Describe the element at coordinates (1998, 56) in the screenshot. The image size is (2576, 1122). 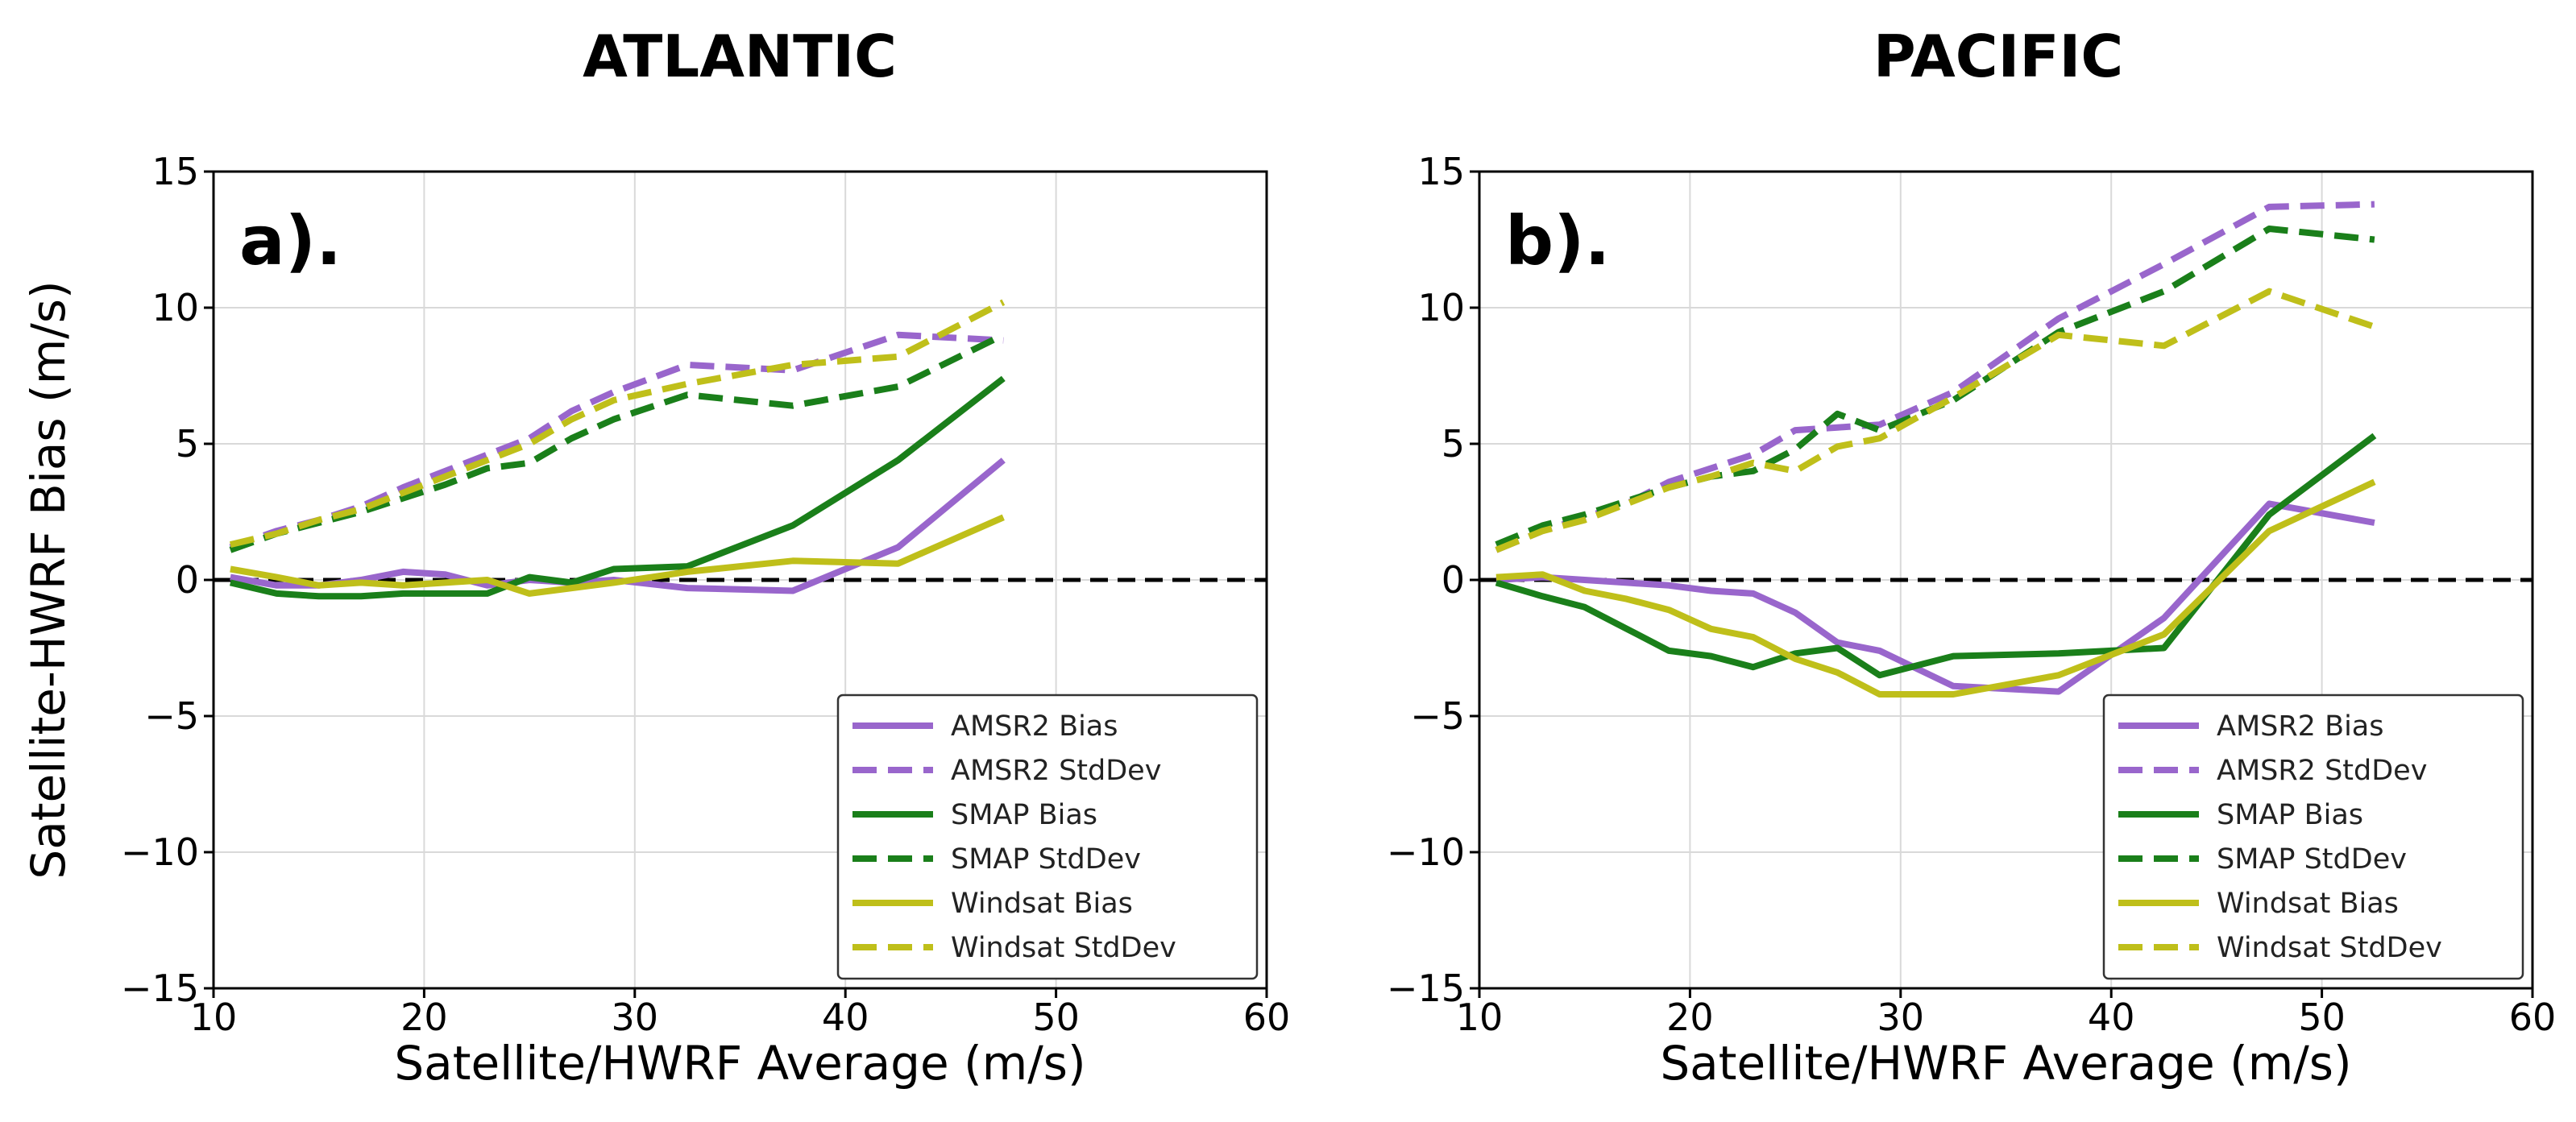
I see `chart-title: PACIFIC` at that location.